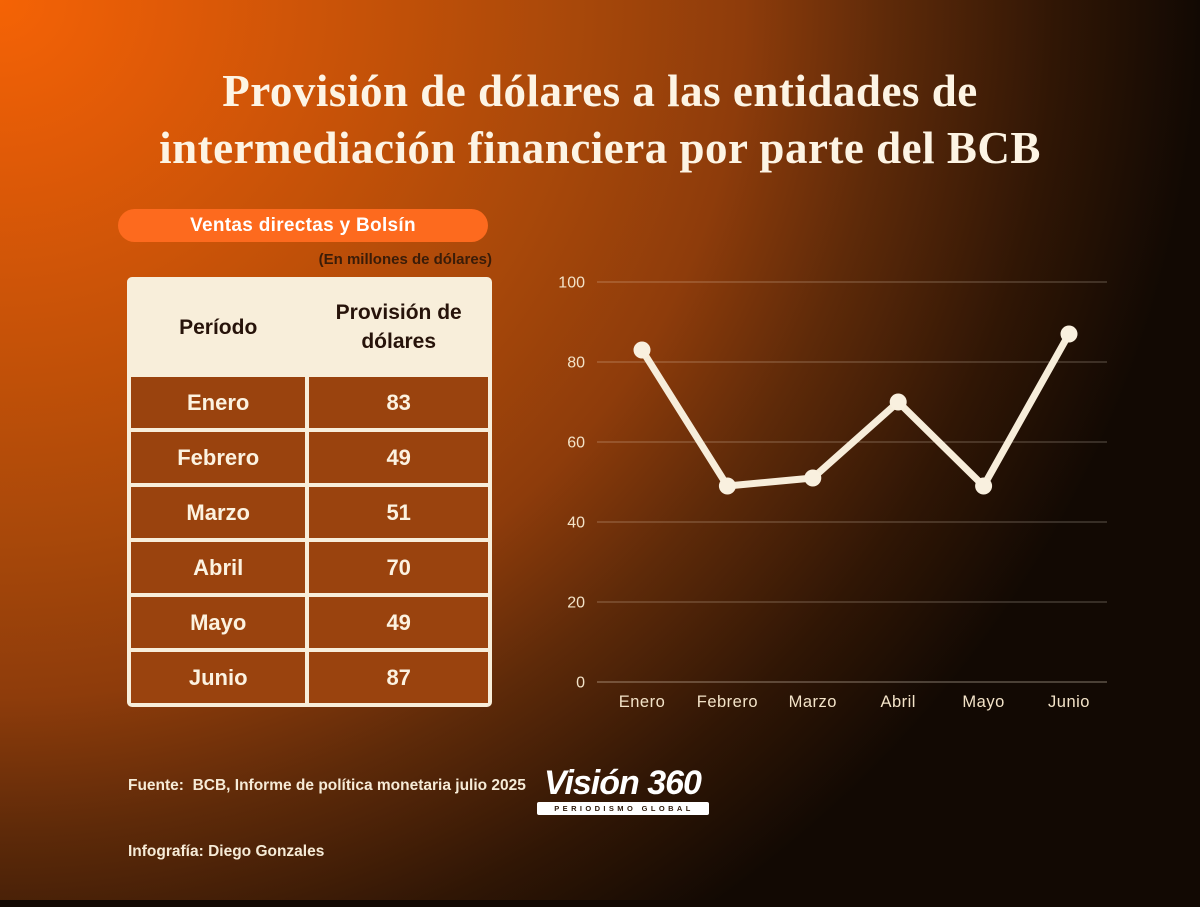 Image resolution: width=1200 pixels, height=907 pixels. Describe the element at coordinates (855, 410) in the screenshot. I see `data-line` at that location.